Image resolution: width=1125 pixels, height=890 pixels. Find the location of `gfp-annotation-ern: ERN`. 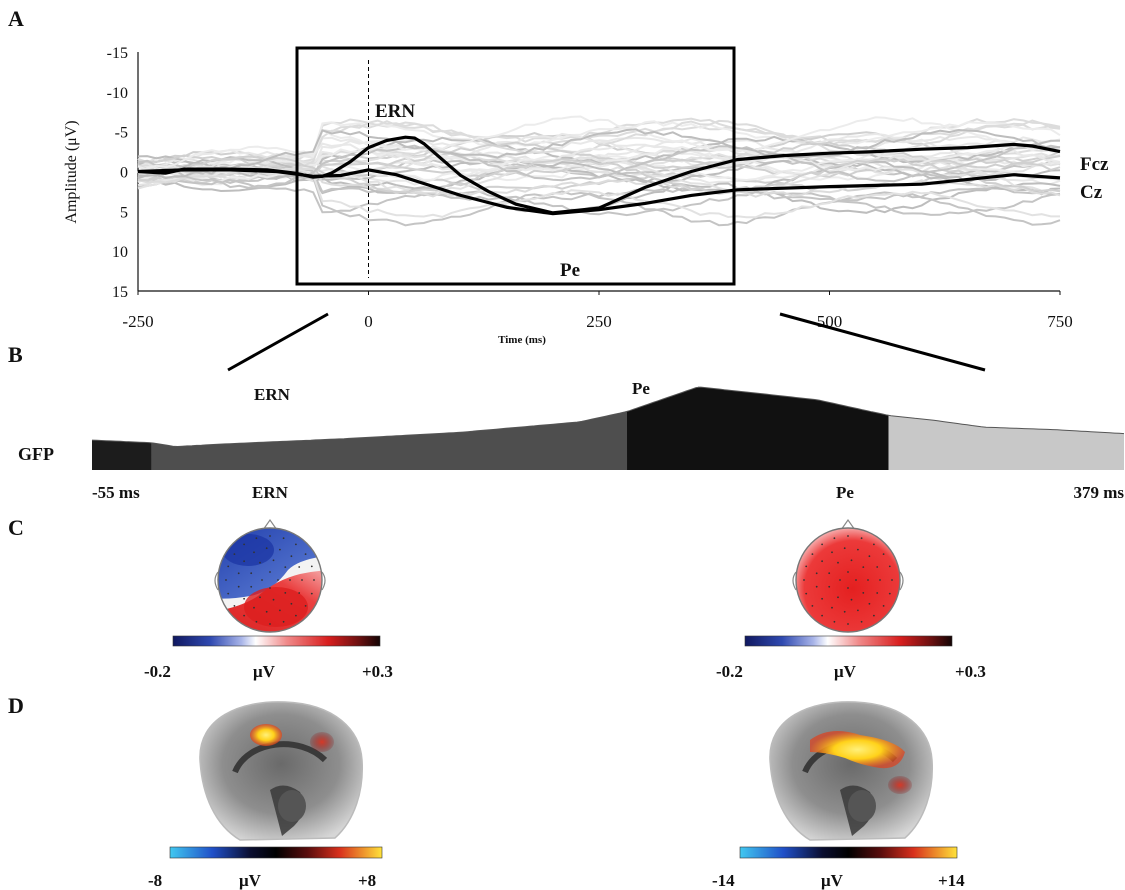

gfp-annotation-ern: ERN is located at coordinates (272, 394).